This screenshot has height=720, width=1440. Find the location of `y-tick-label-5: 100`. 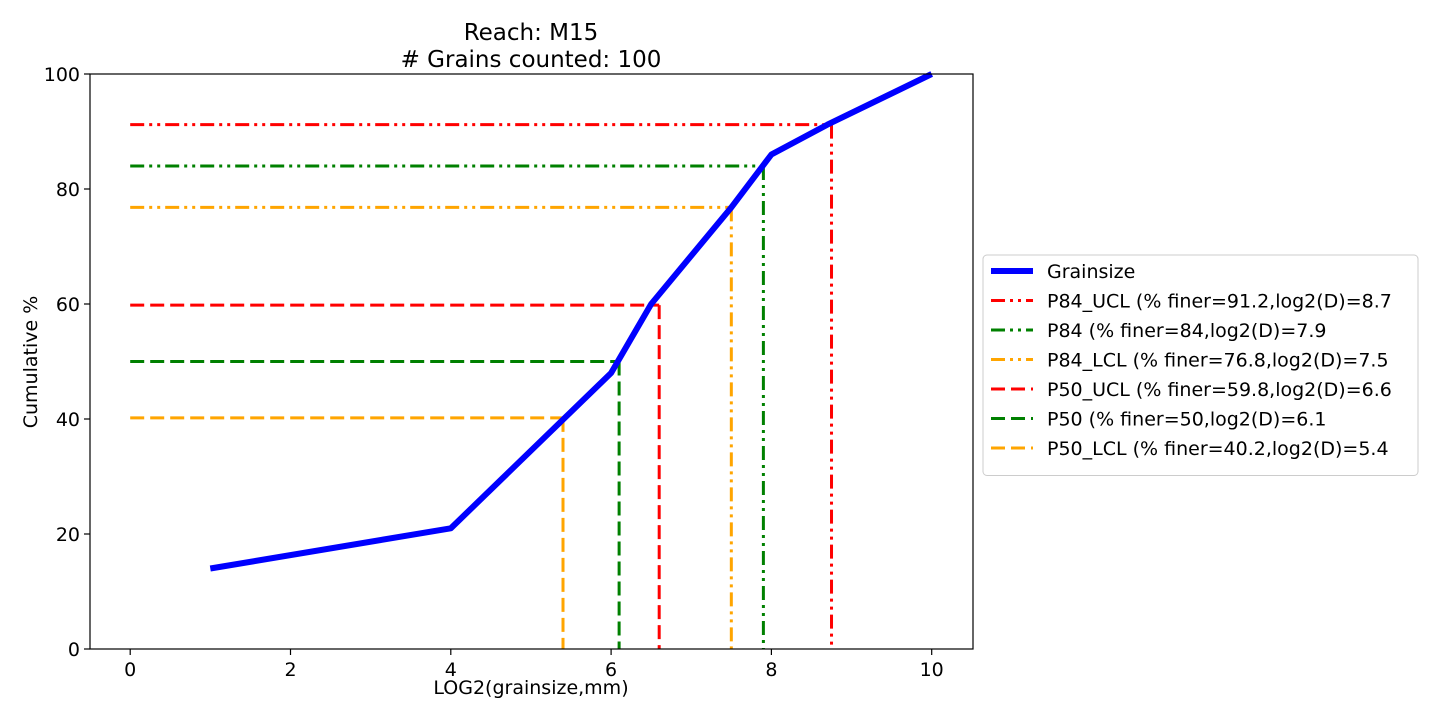

y-tick-label-5: 100 is located at coordinates (62, 75).